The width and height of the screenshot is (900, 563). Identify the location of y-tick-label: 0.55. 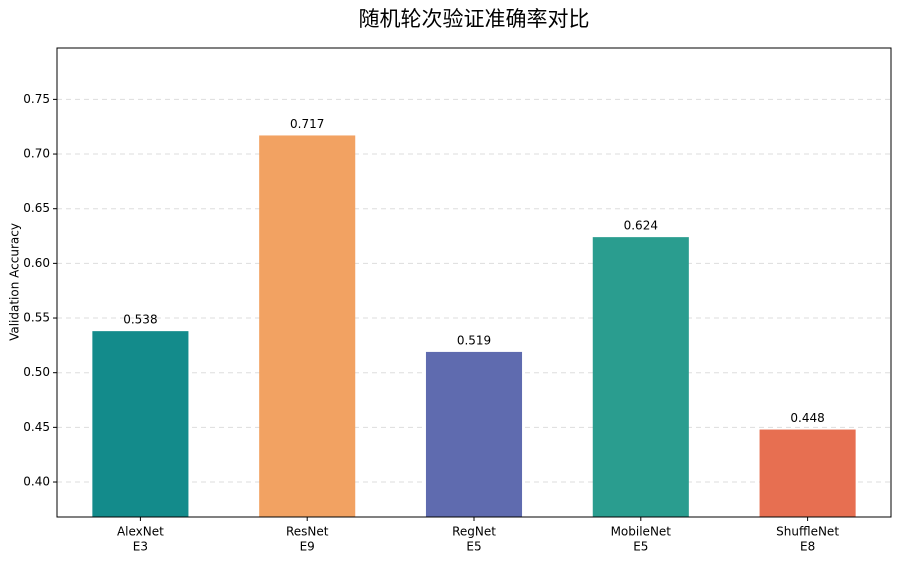
(36, 318).